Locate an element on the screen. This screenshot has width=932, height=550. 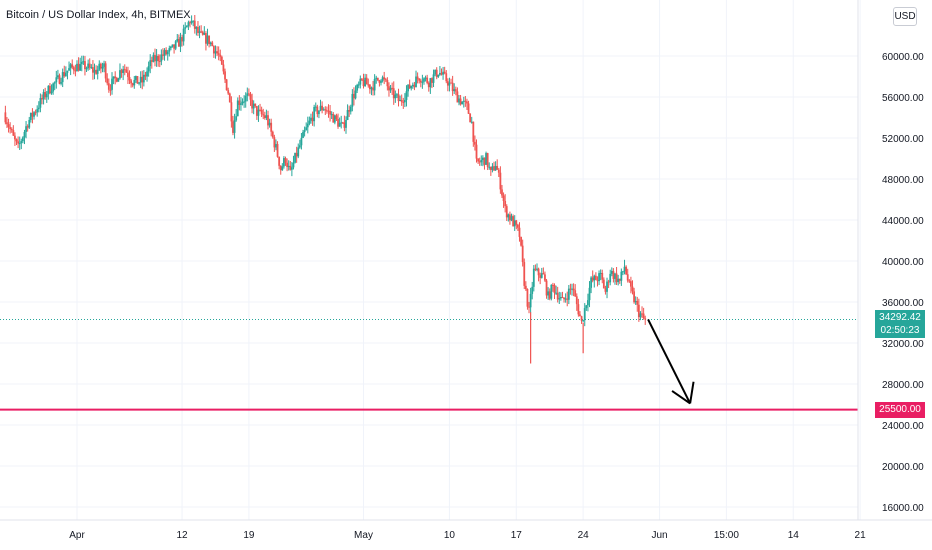
currency-button: USD is located at coordinates (905, 16).